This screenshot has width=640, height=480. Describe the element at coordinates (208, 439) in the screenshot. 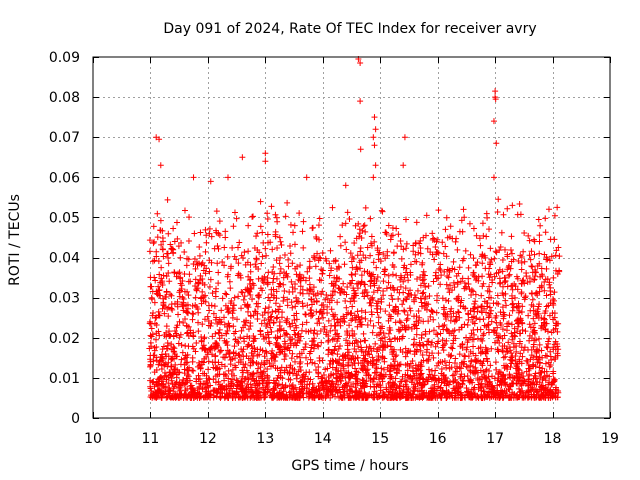

I see `x-tick-label: 12` at that location.